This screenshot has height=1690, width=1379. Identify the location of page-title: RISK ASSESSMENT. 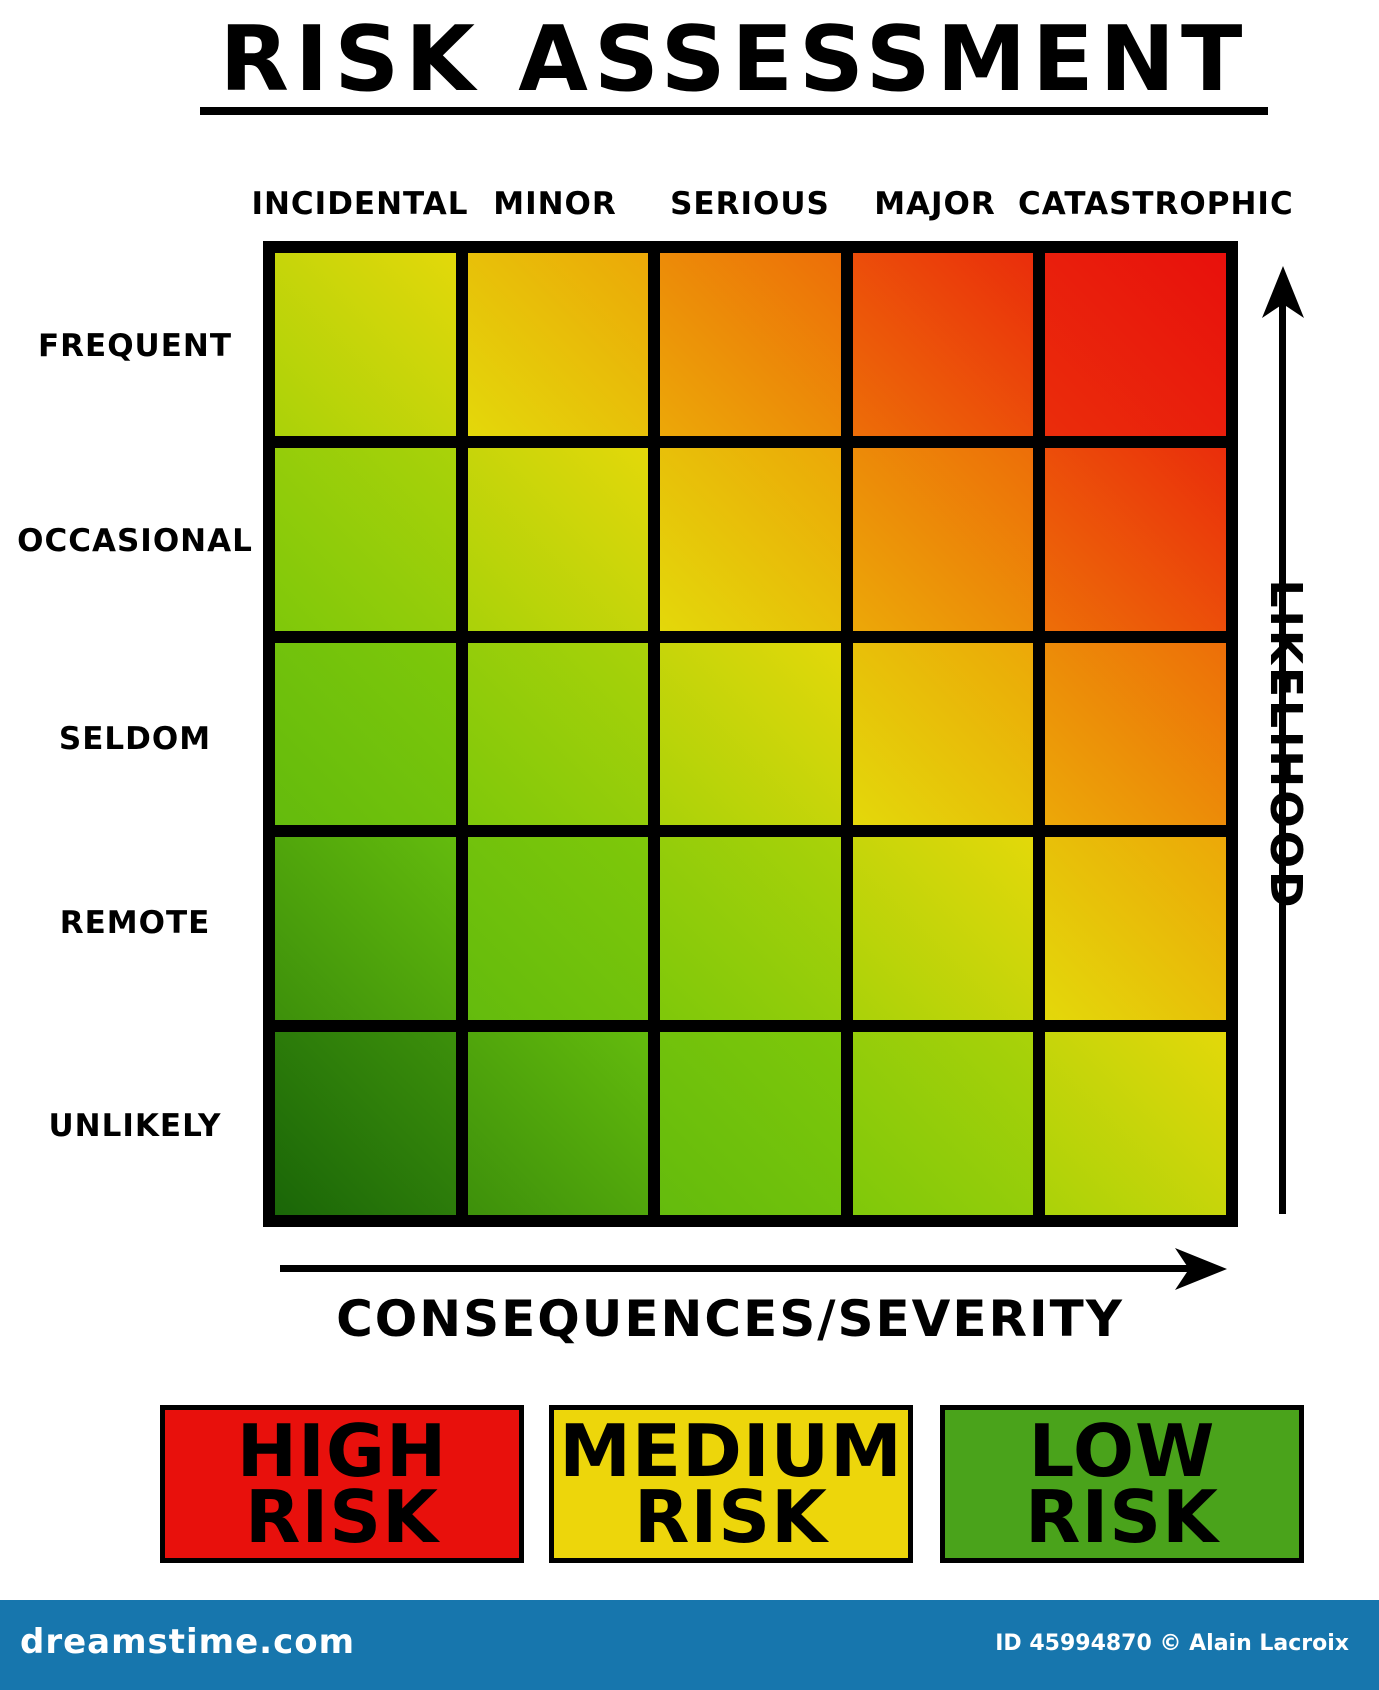
(734, 59).